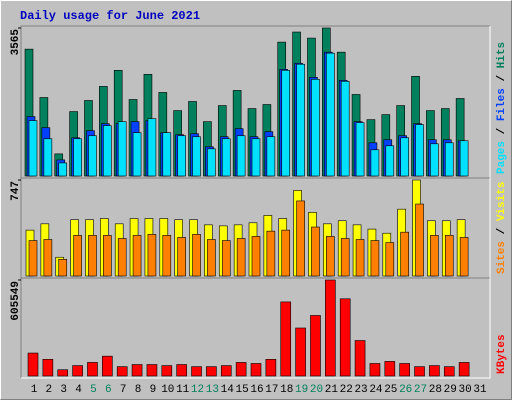 This screenshot has height=400, width=512. I want to click on legend: Sites / Visits, so click(502, 228).